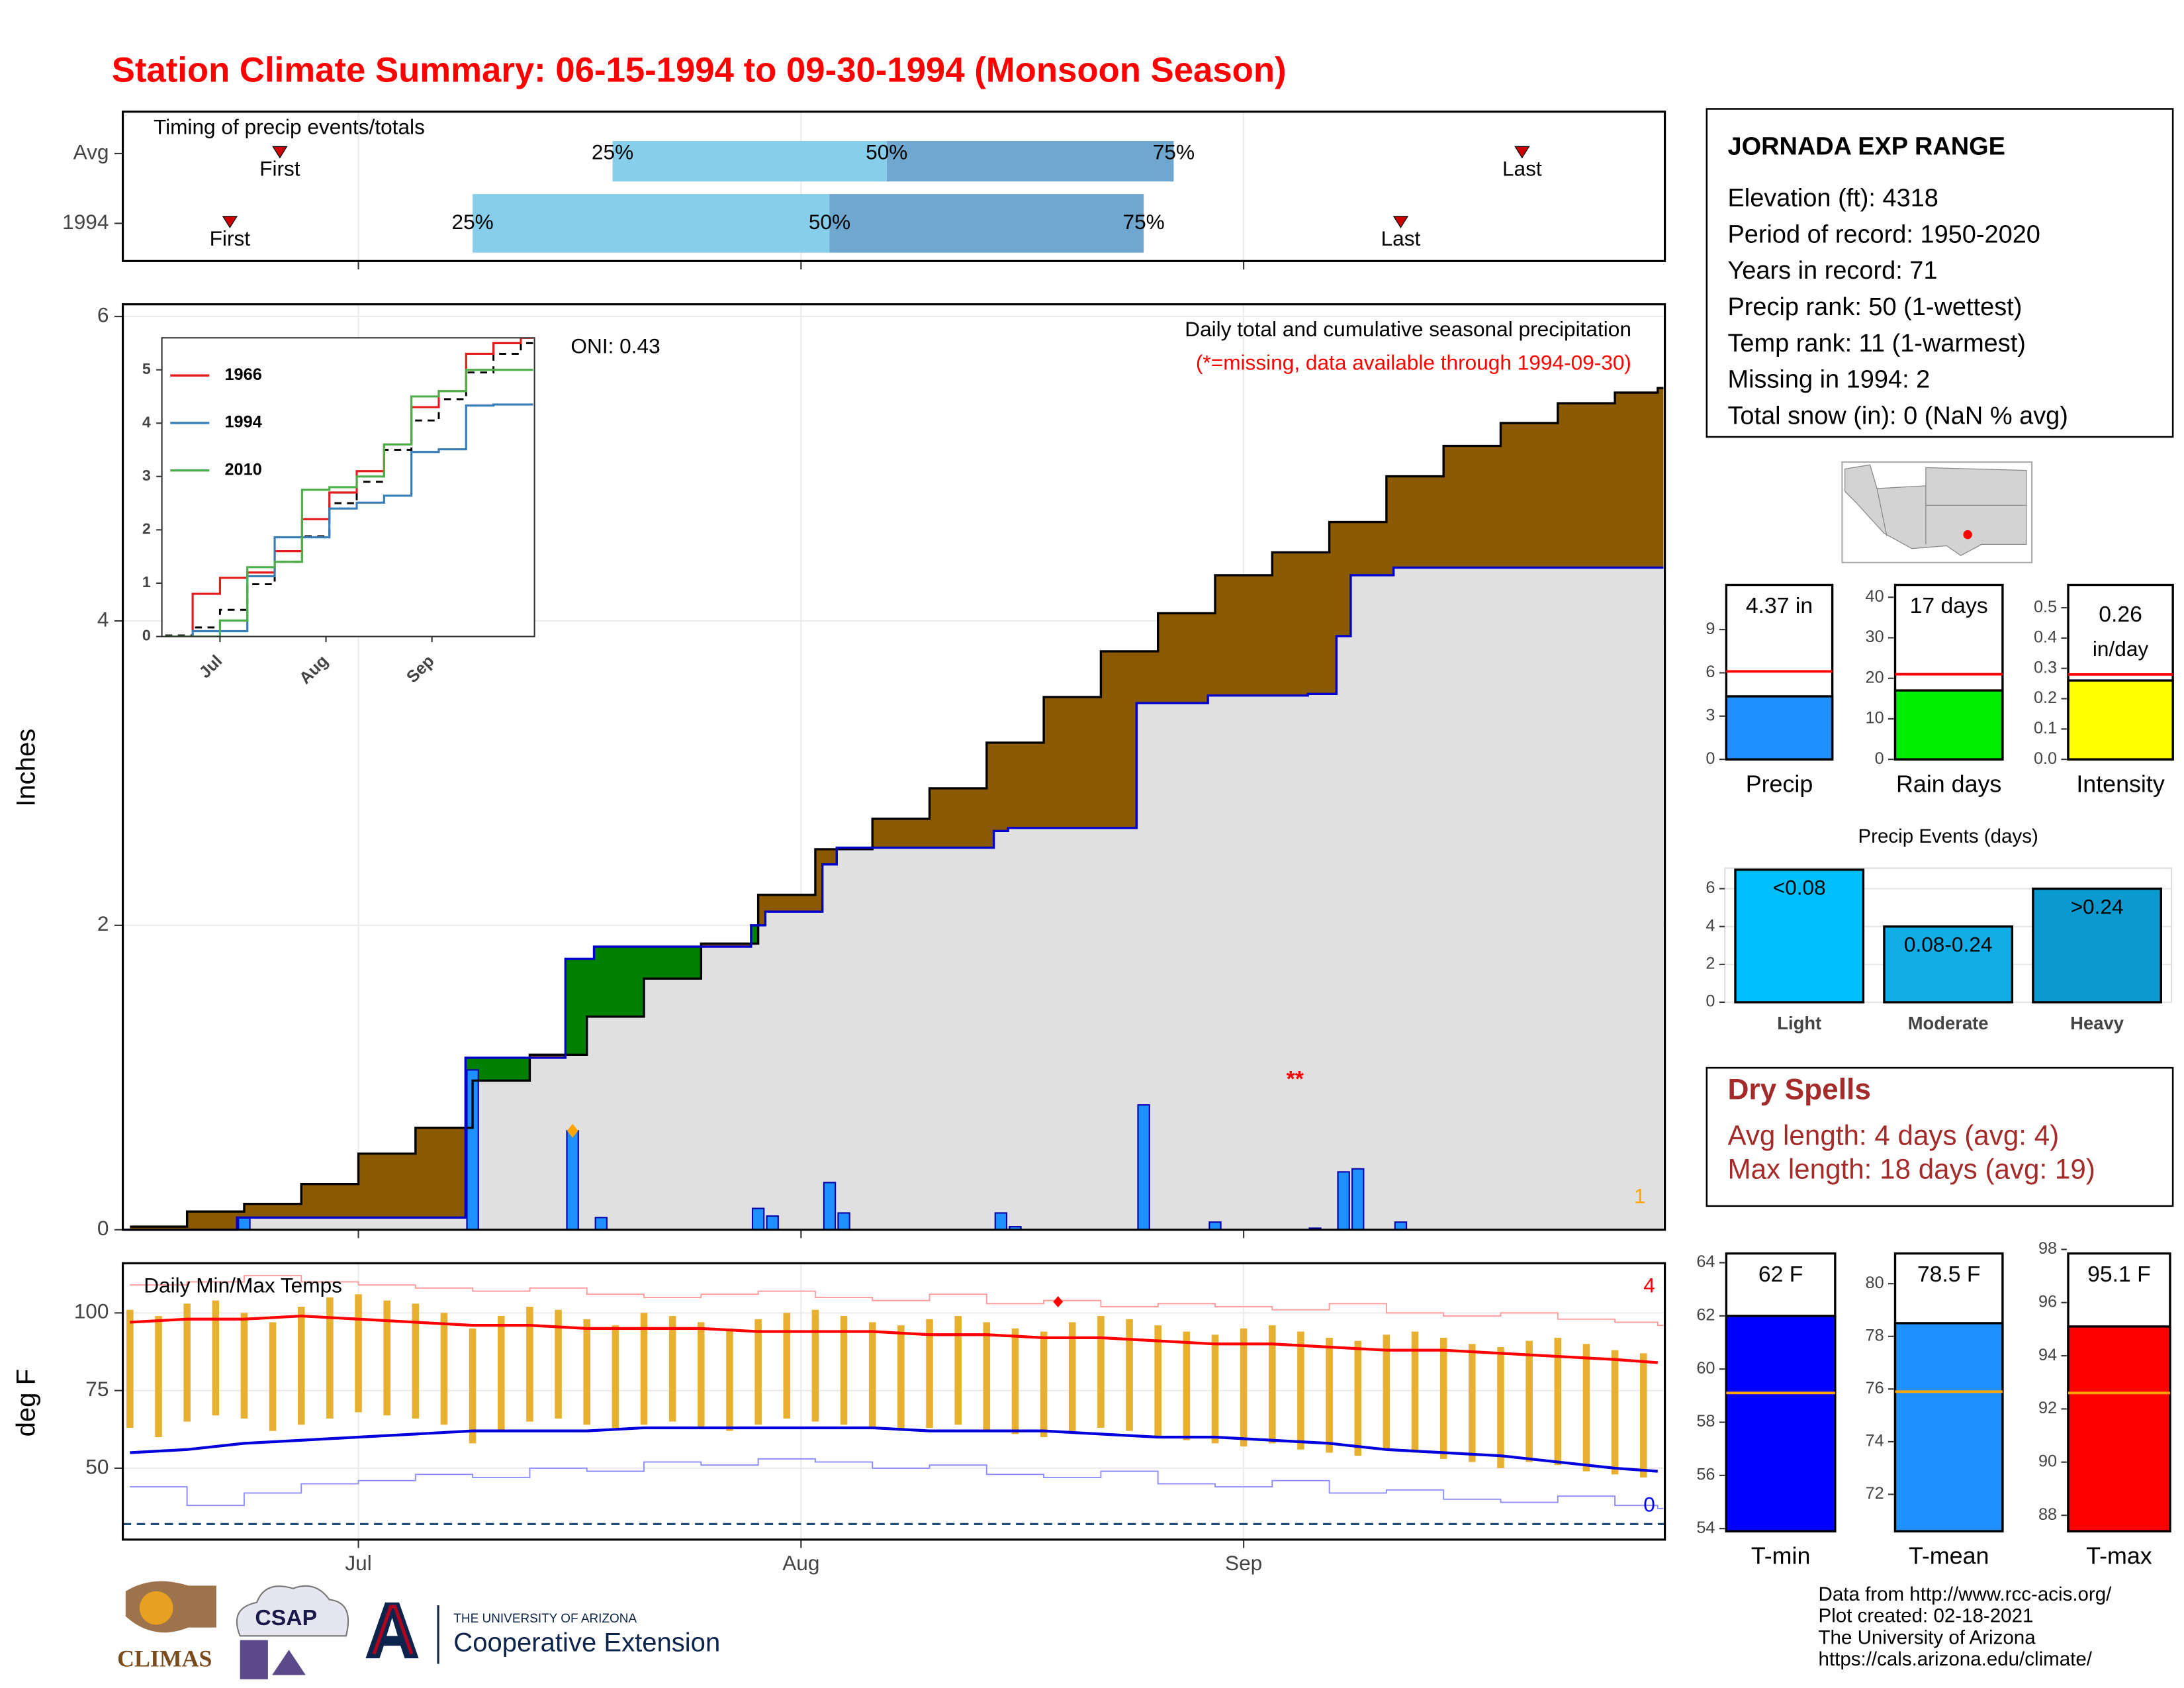  I want to click on quartile-bar-low, so click(651, 223).